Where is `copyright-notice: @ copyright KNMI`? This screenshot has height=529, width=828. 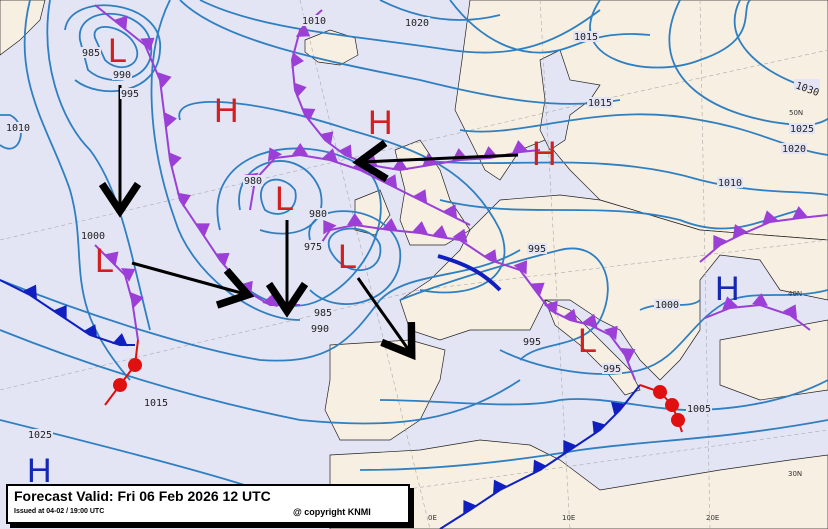 copyright-notice: @ copyright KNMI is located at coordinates (332, 512).